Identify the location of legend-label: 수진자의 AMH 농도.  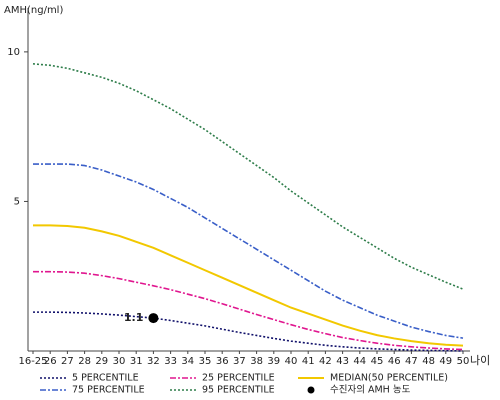
(370, 390).